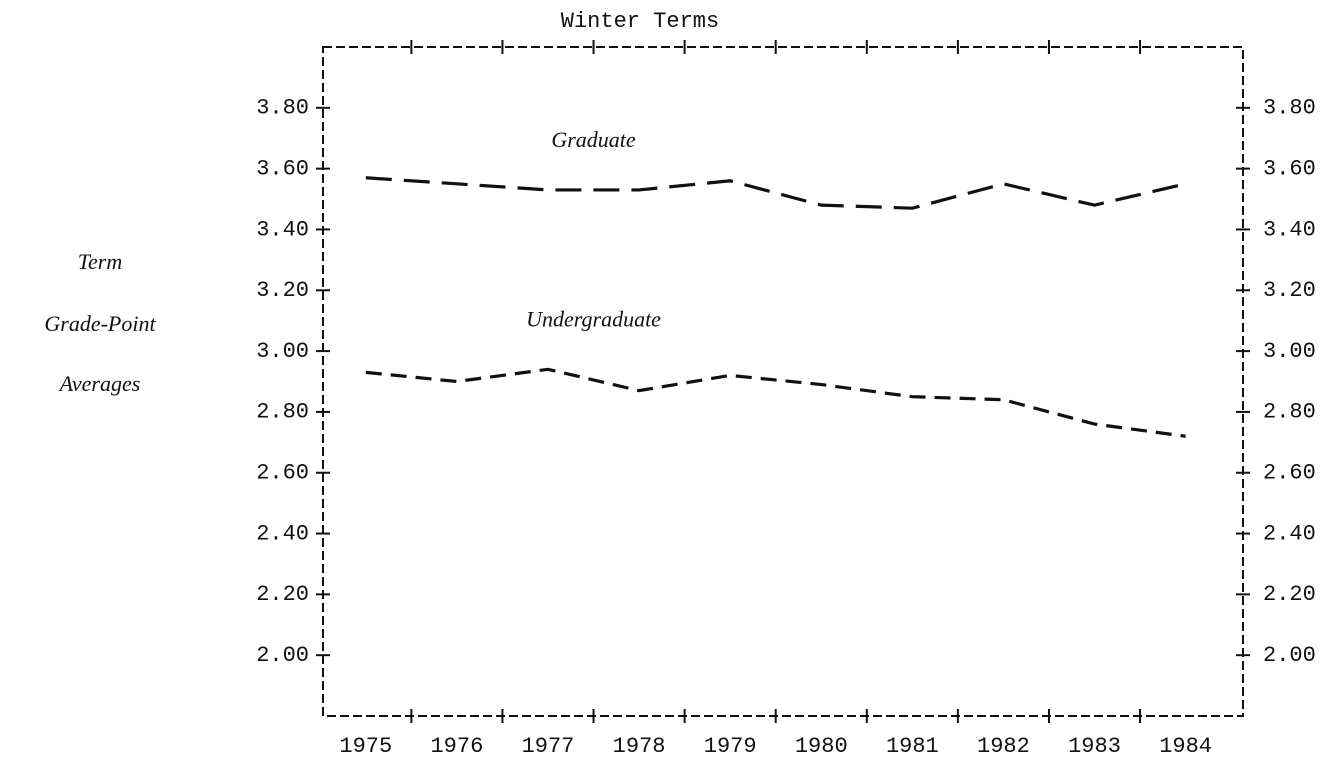 This screenshot has width=1344, height=761. Describe the element at coordinates (1094, 746) in the screenshot. I see `x-tick-label: 1983` at that location.